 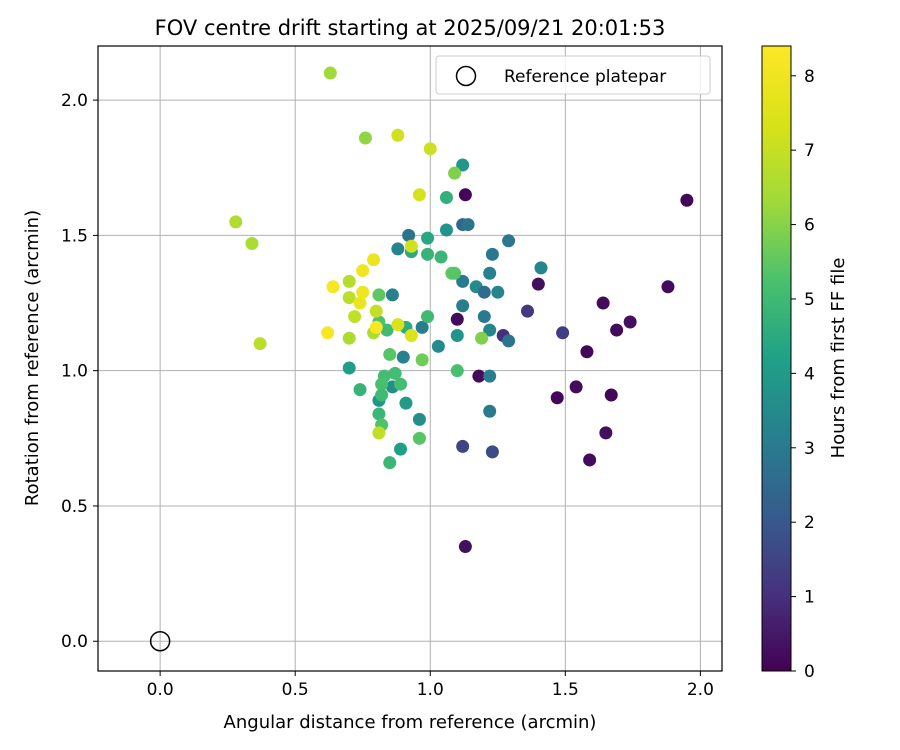 What do you see at coordinates (700, 690) in the screenshot?
I see `x-tick-label: 2.0` at bounding box center [700, 690].